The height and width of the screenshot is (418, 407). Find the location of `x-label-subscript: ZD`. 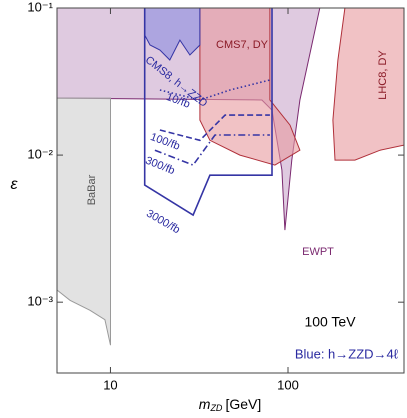

x-label-subscript: ZD is located at coordinates (215, 408).